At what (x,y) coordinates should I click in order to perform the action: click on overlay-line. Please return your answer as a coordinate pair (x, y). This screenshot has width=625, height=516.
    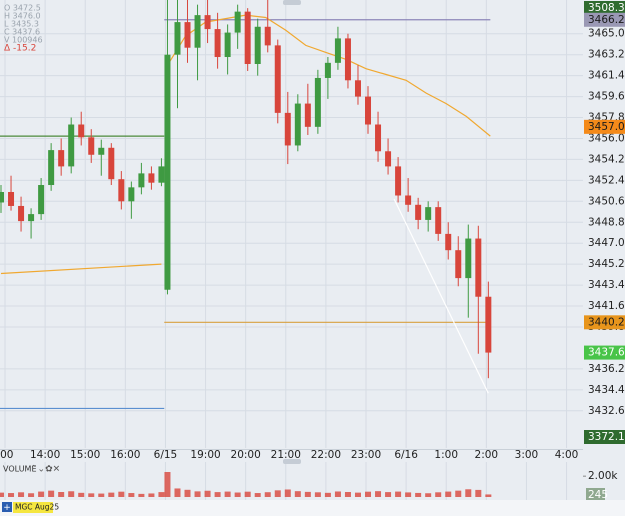
    Looking at the image, I should click on (328, 75).